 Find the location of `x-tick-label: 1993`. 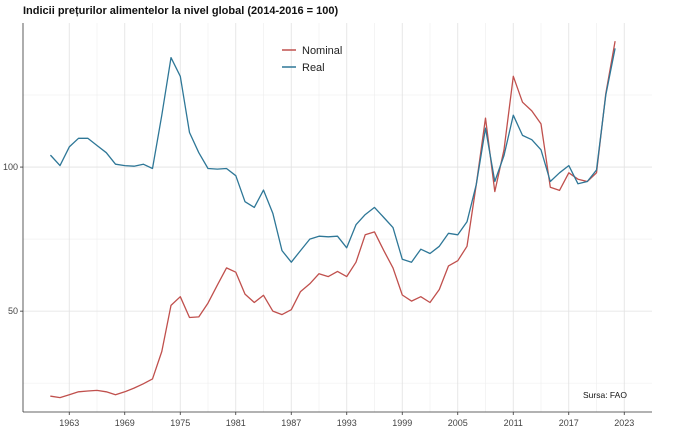

x-tick-label: 1993 is located at coordinates (347, 423).